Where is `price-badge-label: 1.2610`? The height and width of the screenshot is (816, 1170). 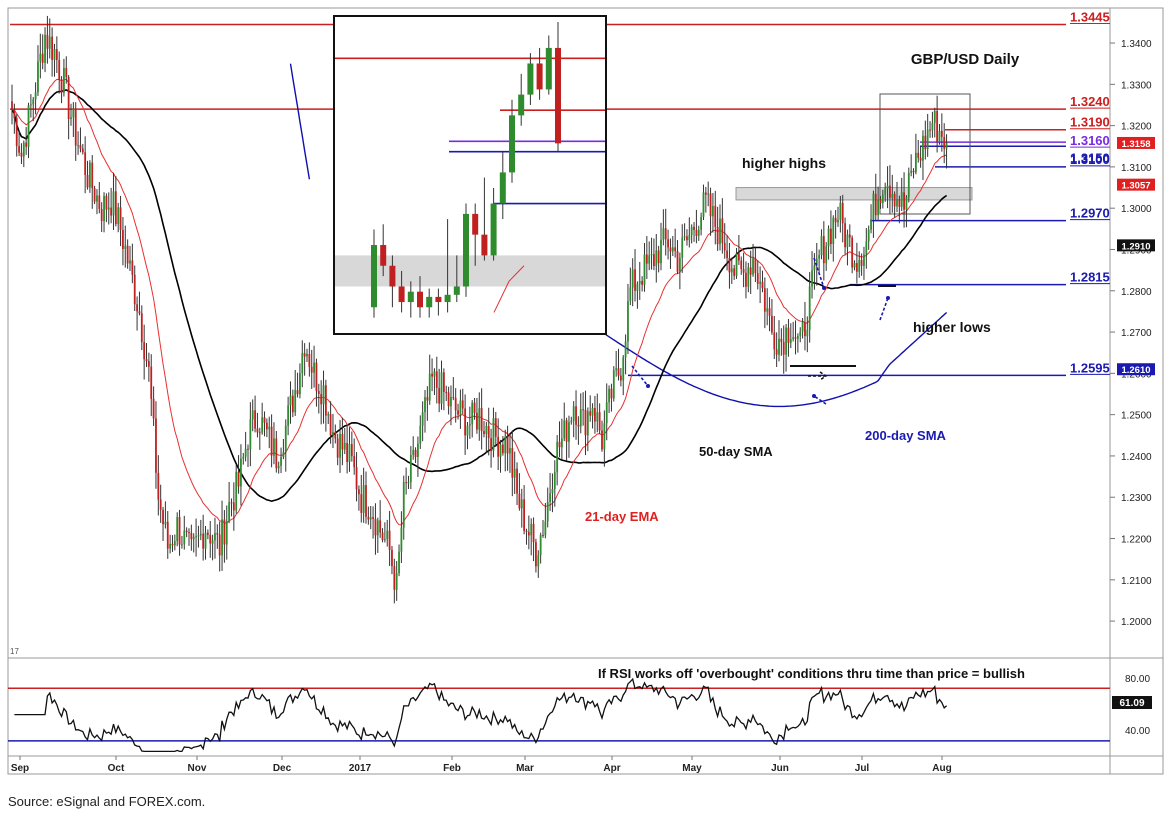 price-badge-label: 1.2610 is located at coordinates (1135, 370).